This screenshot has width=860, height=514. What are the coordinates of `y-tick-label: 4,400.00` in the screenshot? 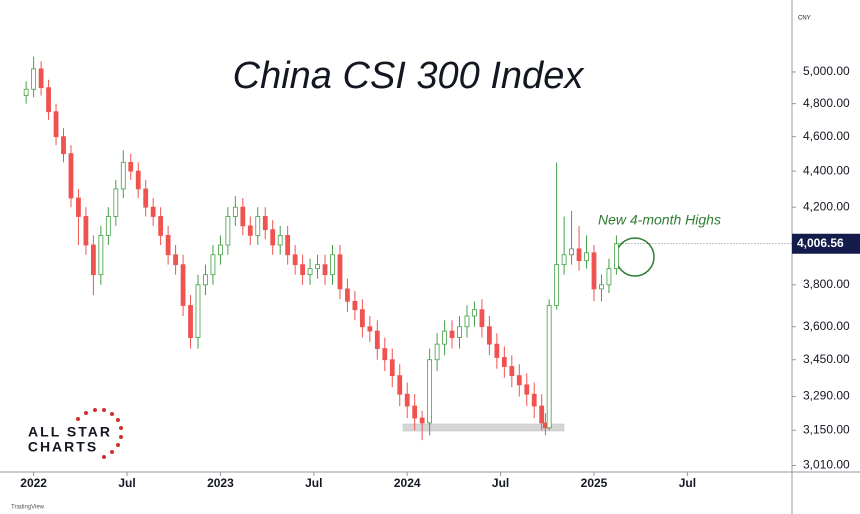 It's located at (826, 170).